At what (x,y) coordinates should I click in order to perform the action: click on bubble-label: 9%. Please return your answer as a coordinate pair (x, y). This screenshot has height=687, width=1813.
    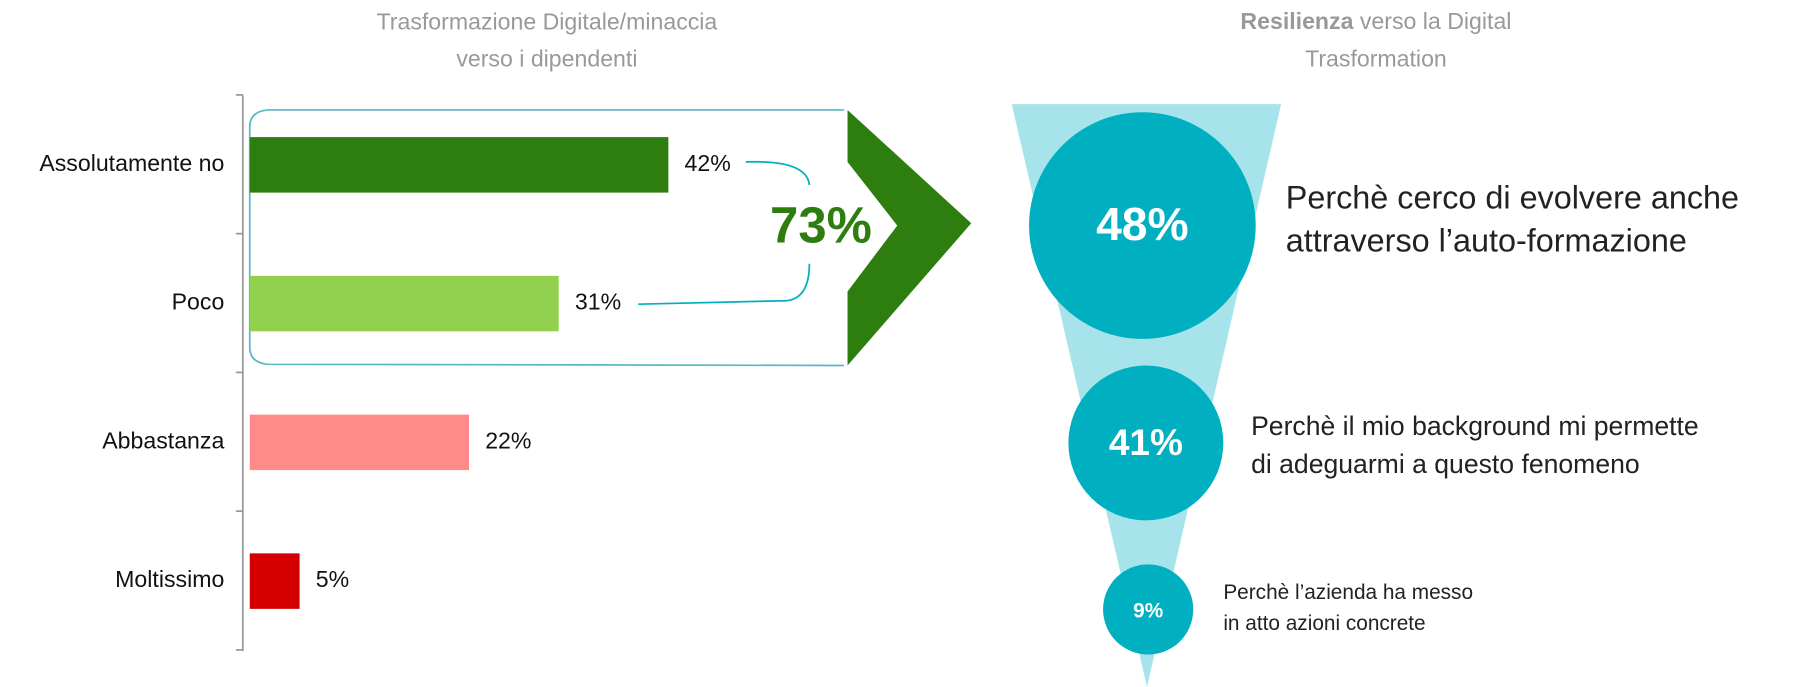
    Looking at the image, I should click on (1148, 610).